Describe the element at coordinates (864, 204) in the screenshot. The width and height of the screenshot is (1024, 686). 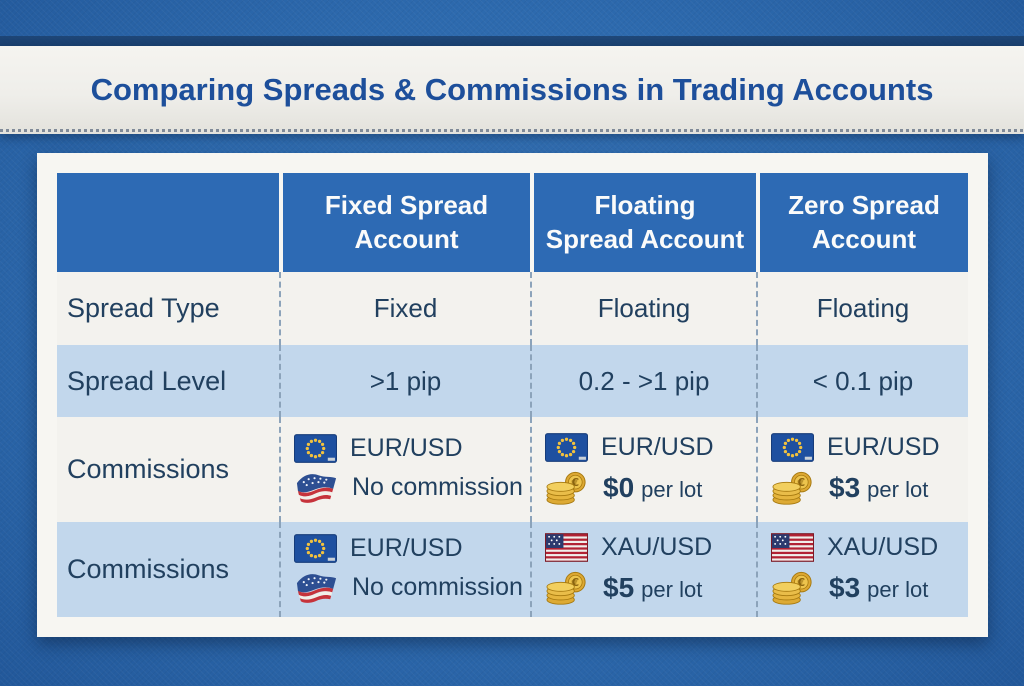
I see `header-line: Zero Spread` at that location.